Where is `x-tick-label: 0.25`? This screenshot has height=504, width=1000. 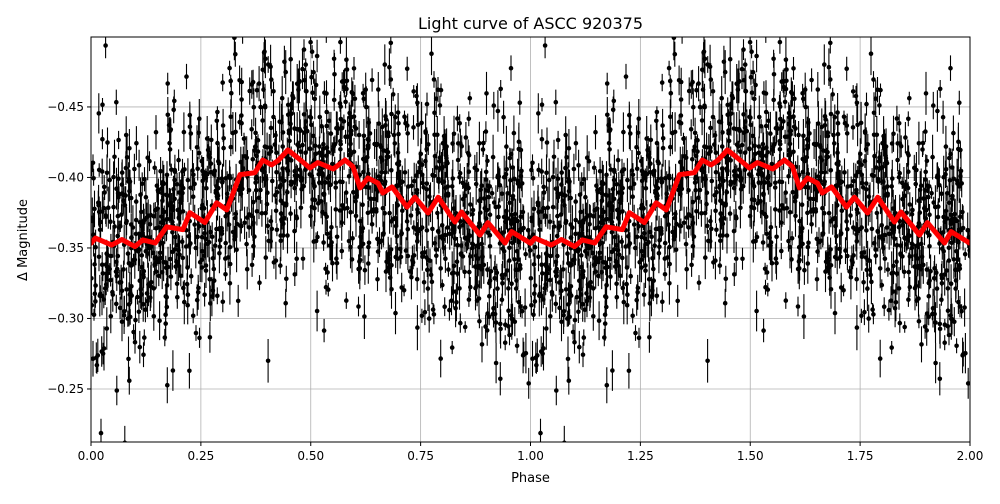
x-tick-label: 0.25 is located at coordinates (201, 456).